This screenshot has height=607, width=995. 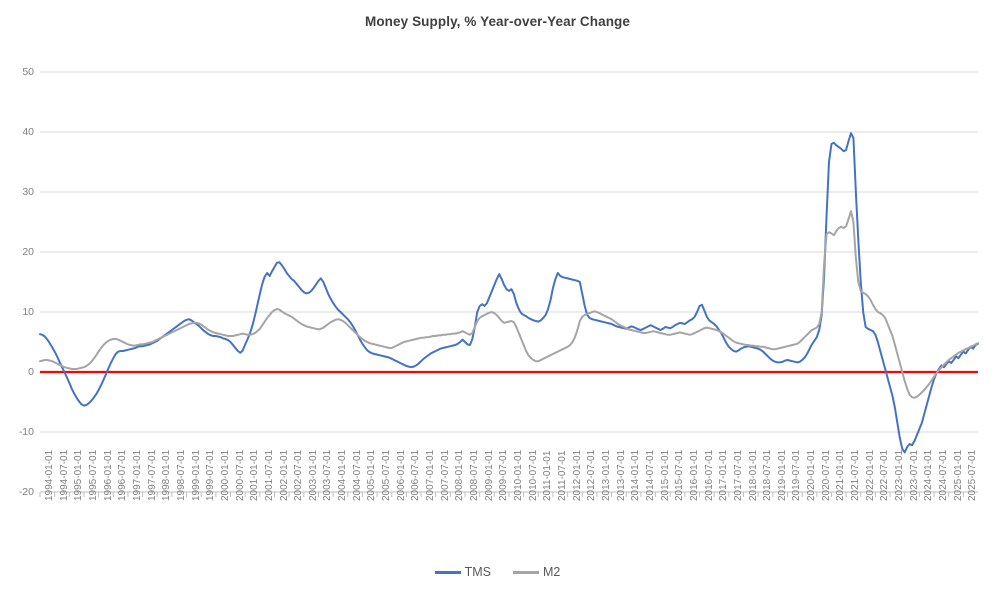 I want to click on x-axis-tick-label: 2024-07-01, so click(x=944, y=475).